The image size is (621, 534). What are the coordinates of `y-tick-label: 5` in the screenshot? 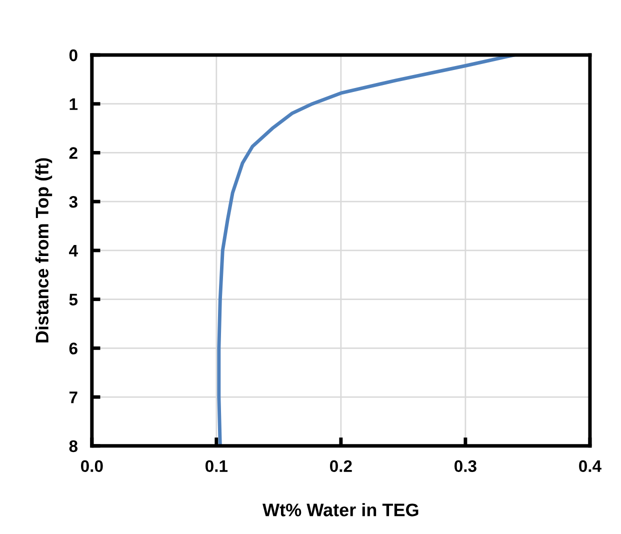 It's located at (73, 300).